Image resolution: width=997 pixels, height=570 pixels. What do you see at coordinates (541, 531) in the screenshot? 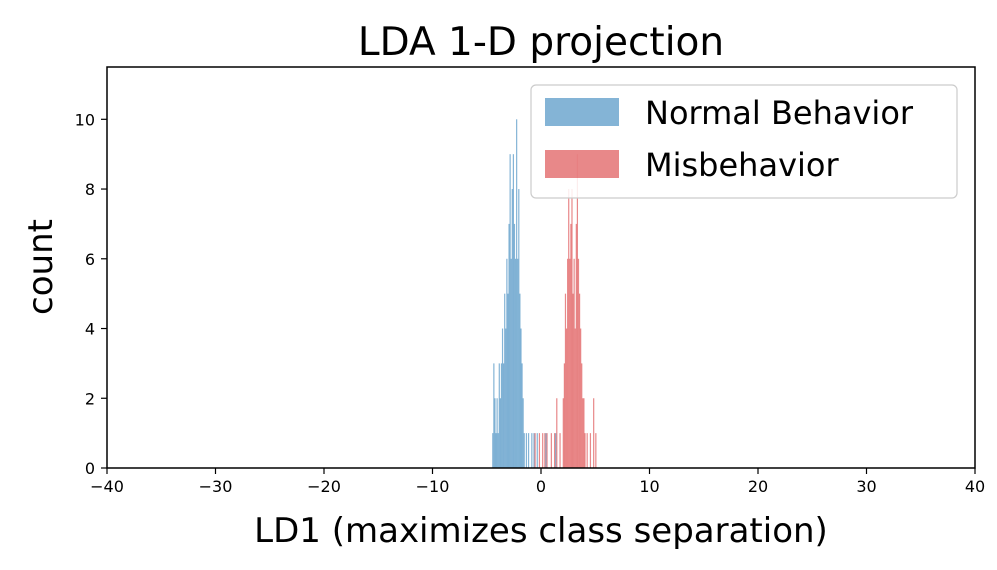
I see `x-axis-label: LD1 (maximizes class separation)` at bounding box center [541, 531].